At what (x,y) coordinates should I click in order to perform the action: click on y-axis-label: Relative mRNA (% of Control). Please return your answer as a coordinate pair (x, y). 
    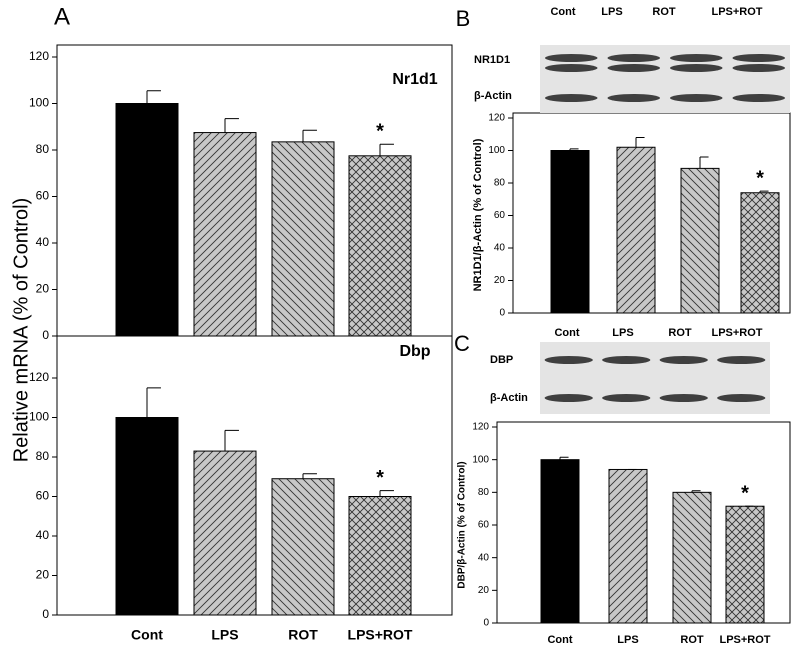
    Looking at the image, I should click on (21, 330).